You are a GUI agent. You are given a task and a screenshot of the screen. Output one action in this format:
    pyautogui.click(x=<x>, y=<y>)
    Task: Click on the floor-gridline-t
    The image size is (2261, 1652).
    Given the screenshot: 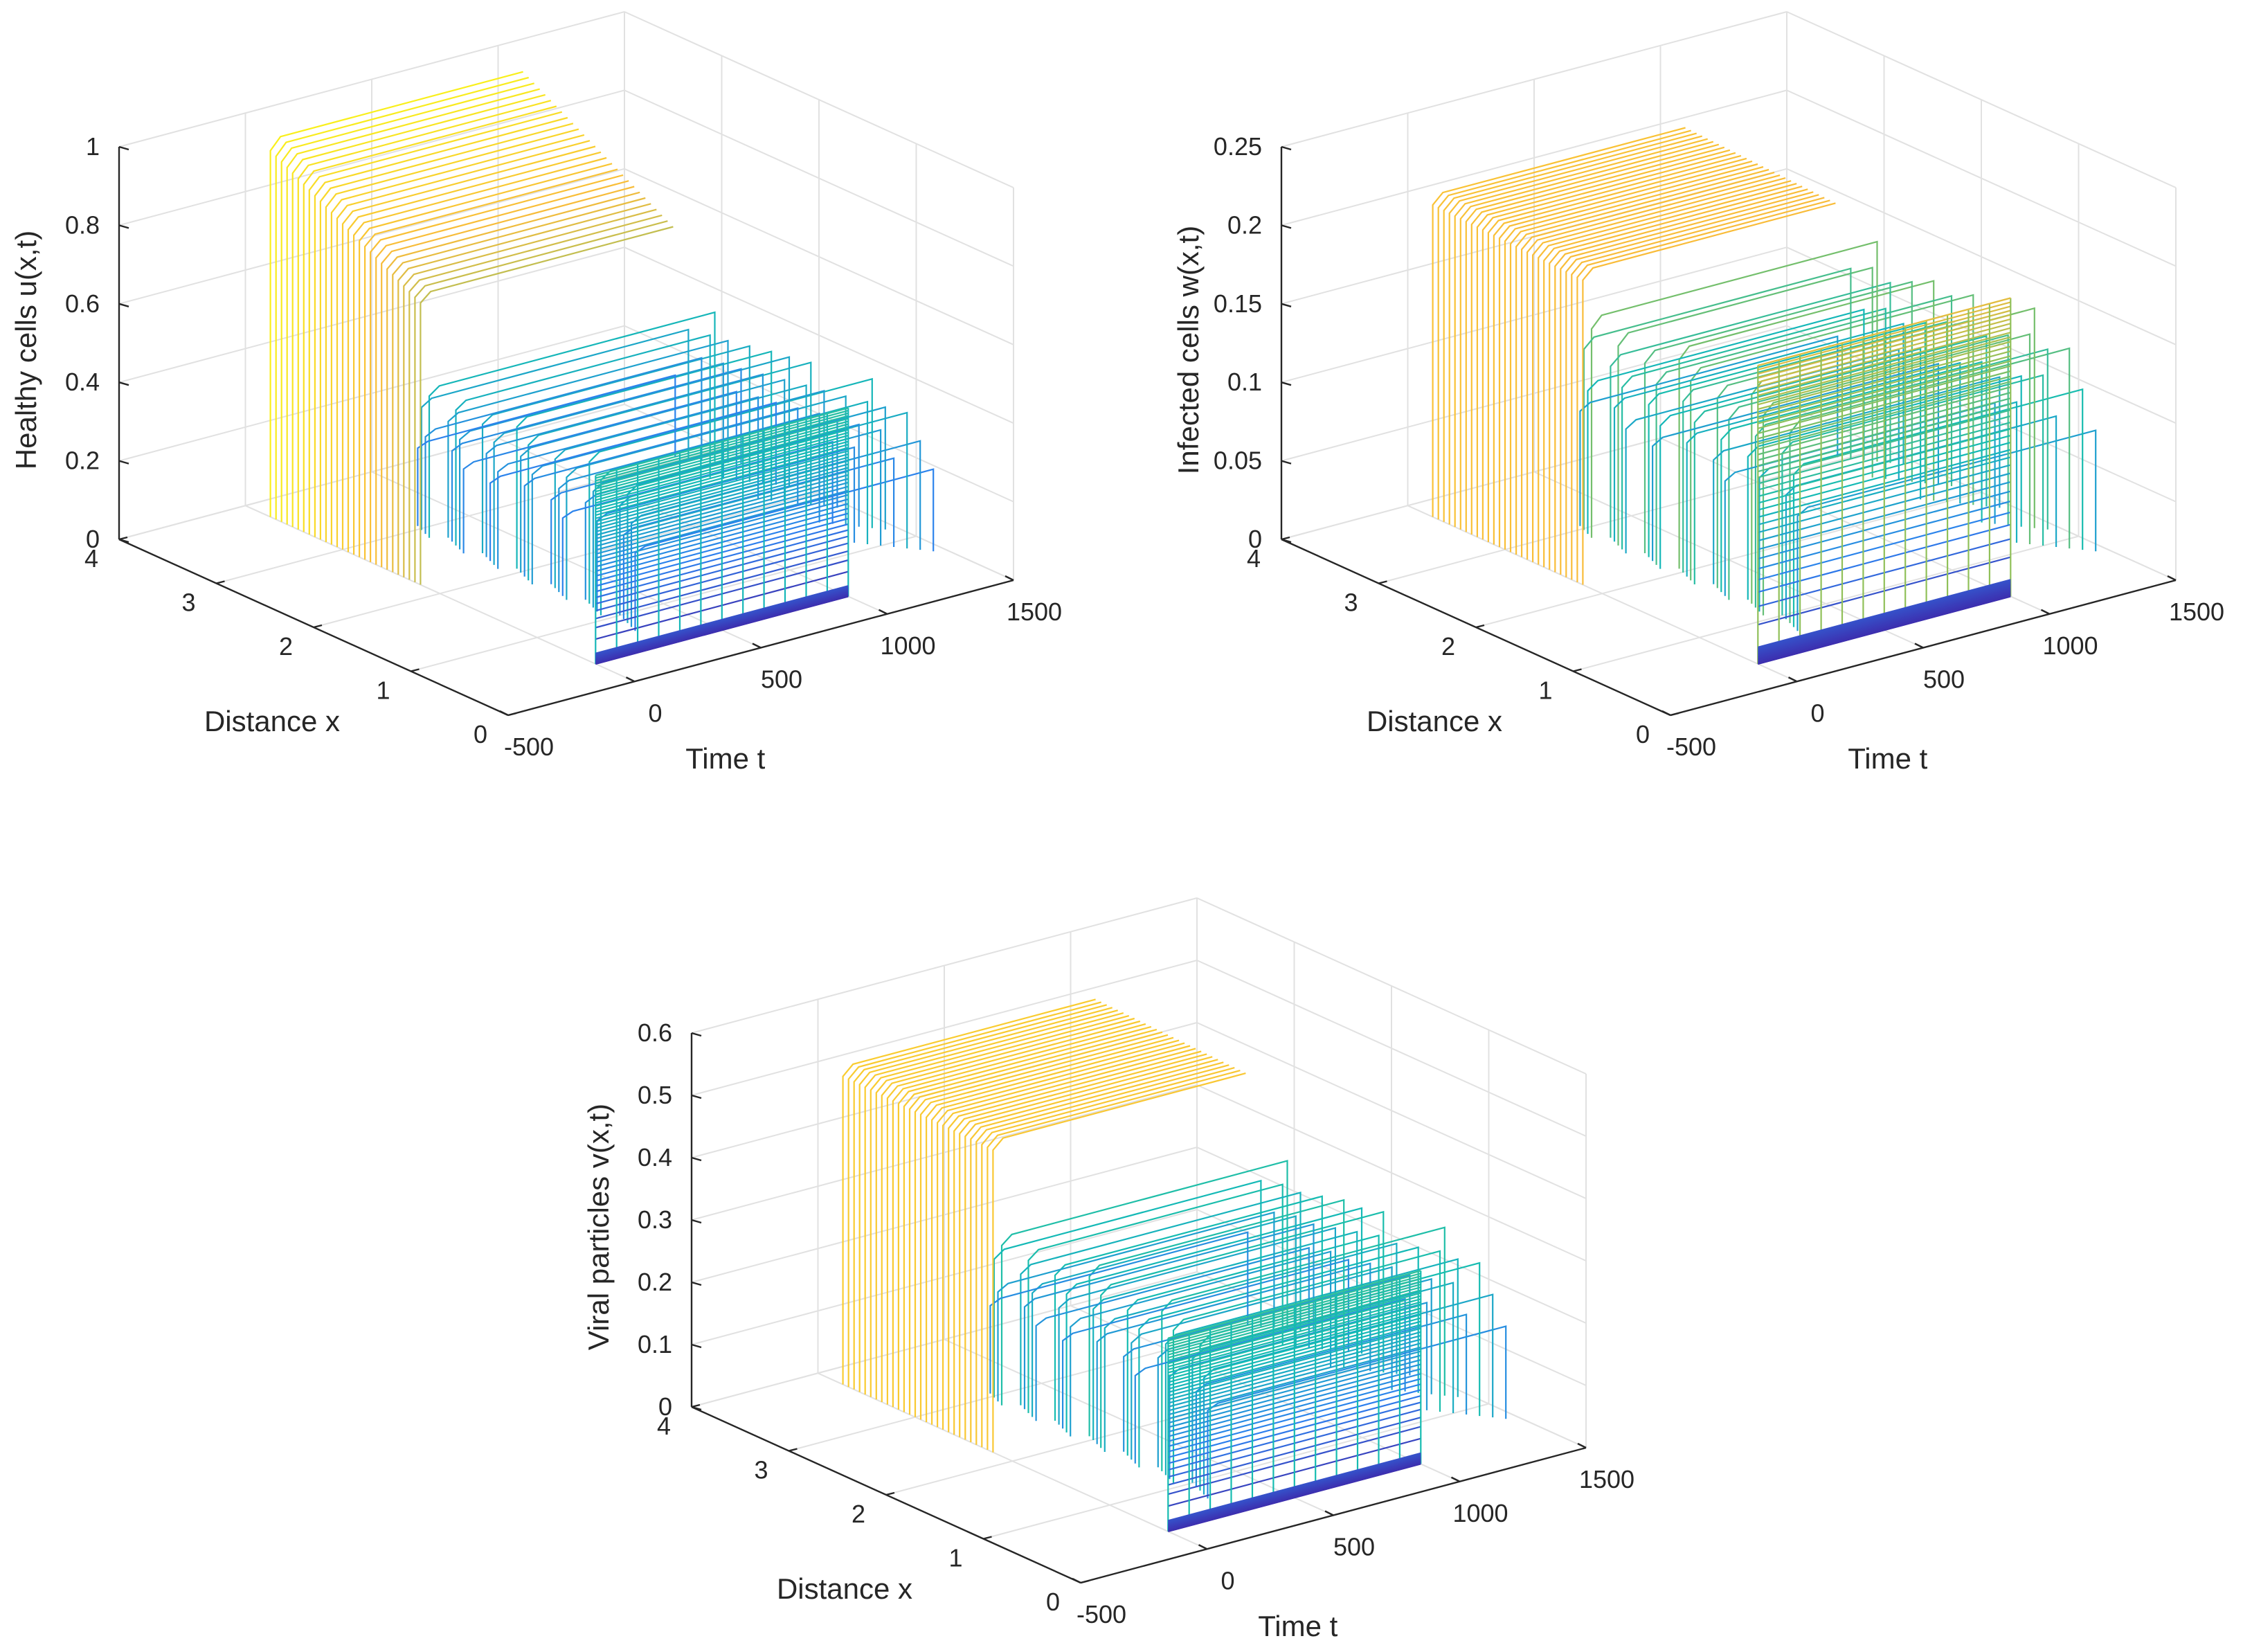 What is the action you would take?
    pyautogui.click(x=693, y=526)
    